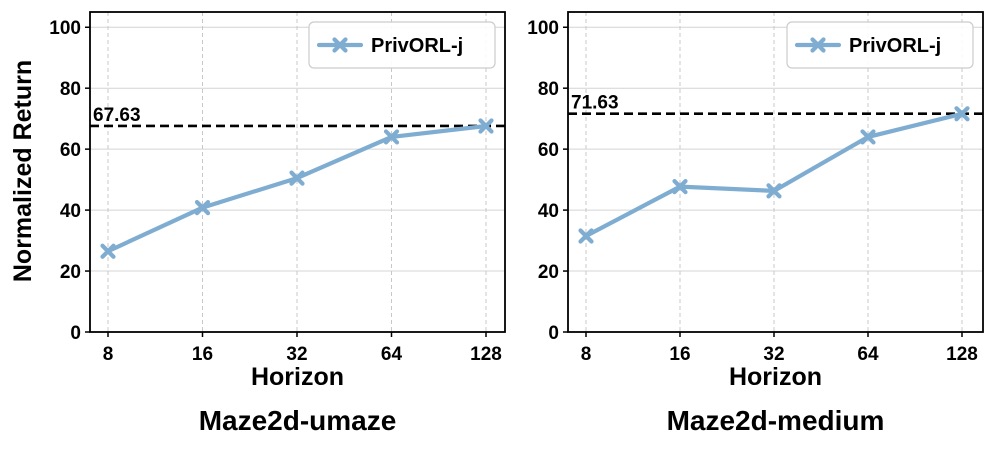 This screenshot has width=997, height=457. I want to click on subplot-title: Maze2d-umaze, so click(298, 420).